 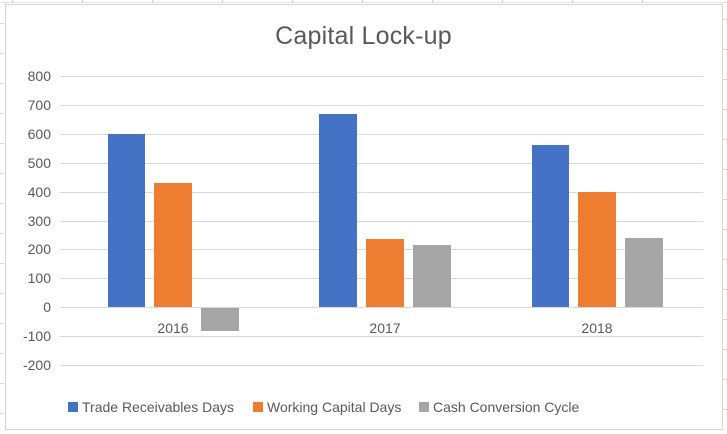 I want to click on legend-item-trade-receivables-days: Trade Receivables Days, so click(x=151, y=407).